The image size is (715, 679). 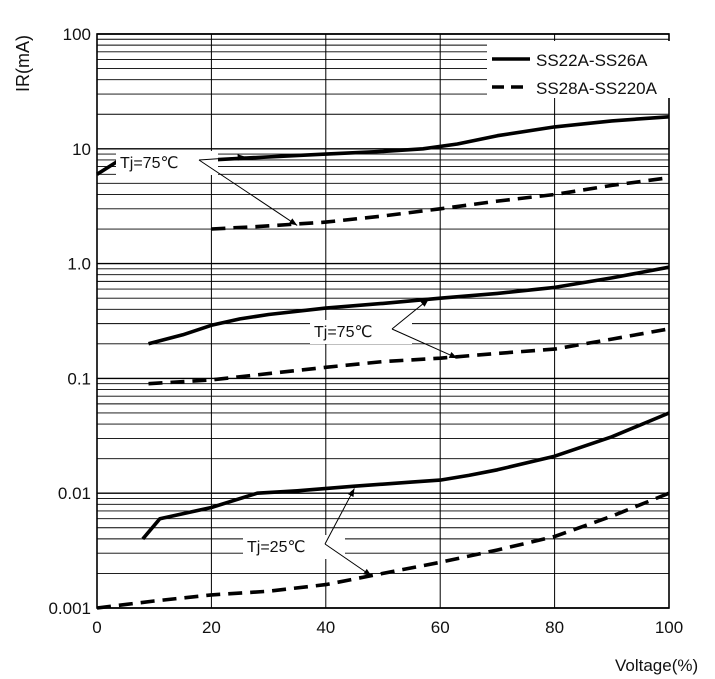 What do you see at coordinates (23, 63) in the screenshot?
I see `y-axis-label: IR(mA)` at bounding box center [23, 63].